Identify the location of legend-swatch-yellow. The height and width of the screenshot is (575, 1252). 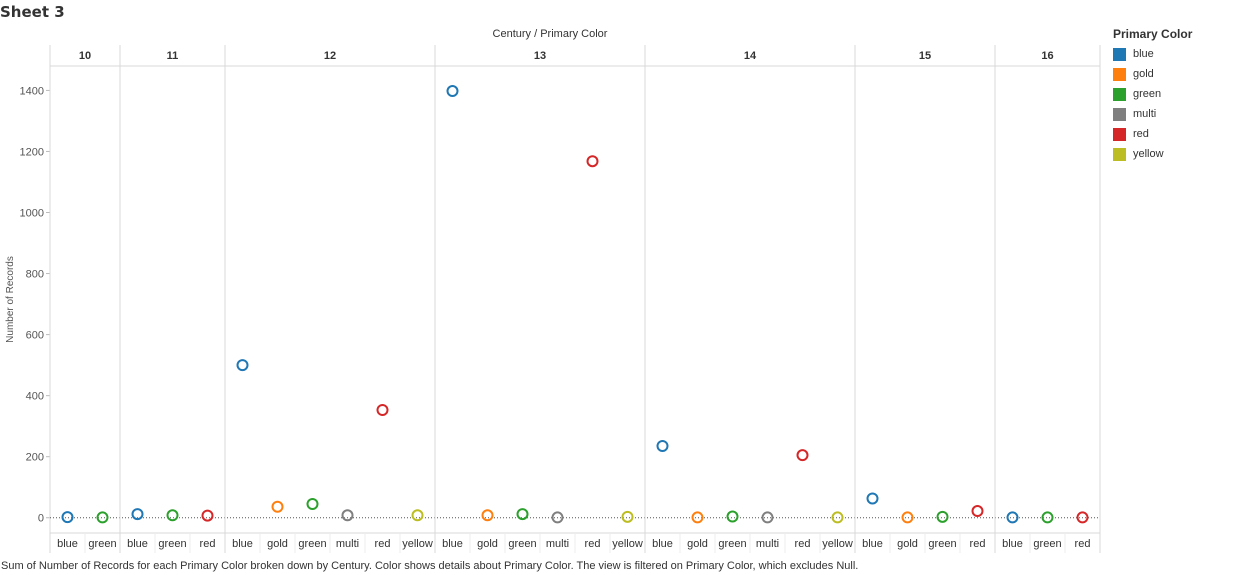
(1119, 154).